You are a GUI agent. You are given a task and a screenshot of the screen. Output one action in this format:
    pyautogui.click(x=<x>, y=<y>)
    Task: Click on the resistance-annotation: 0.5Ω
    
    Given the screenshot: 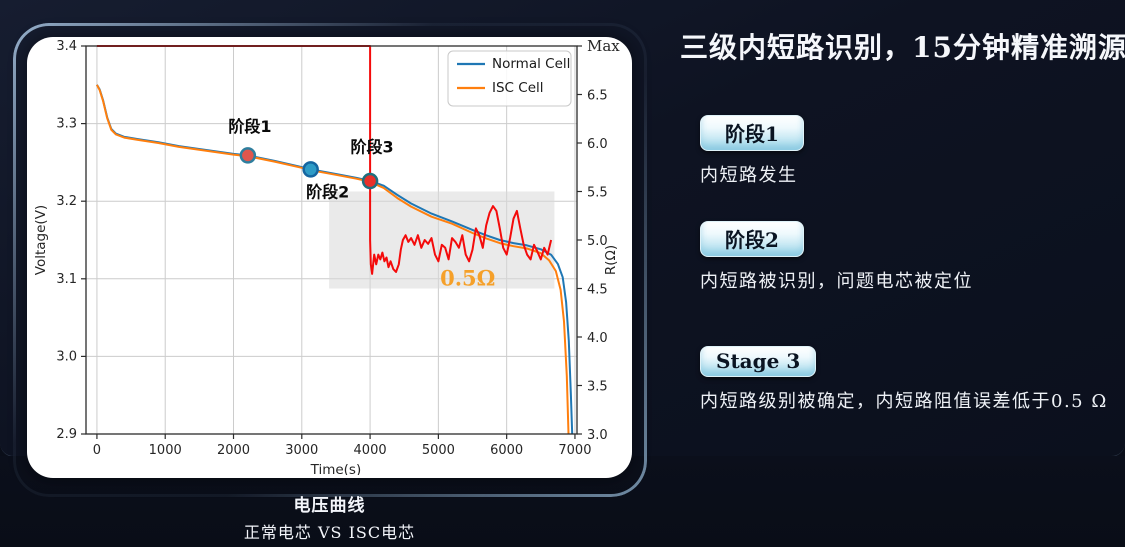 What is the action you would take?
    pyautogui.click(x=467, y=278)
    